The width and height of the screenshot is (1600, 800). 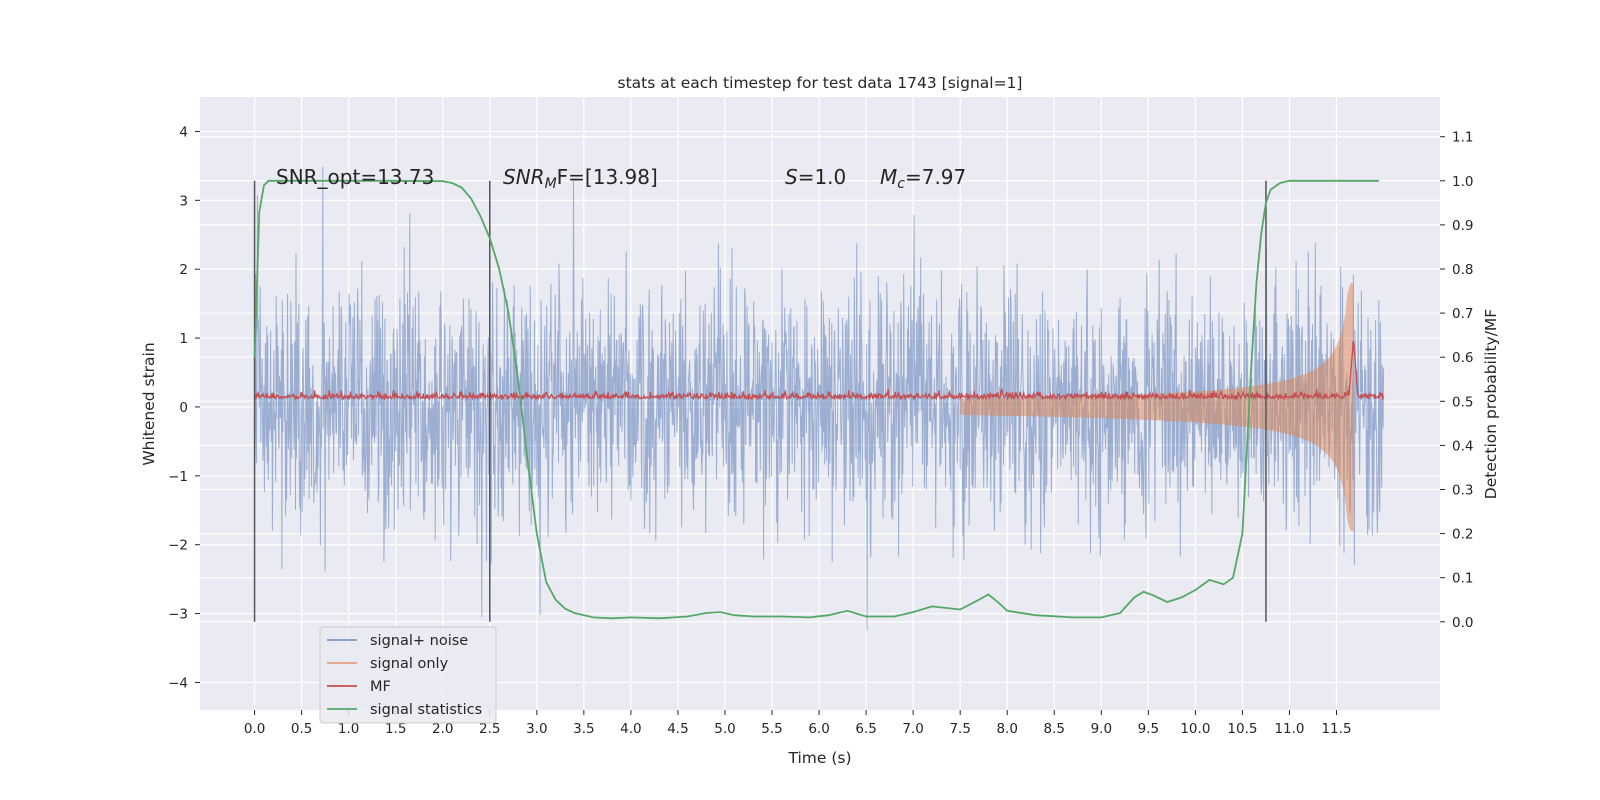 What do you see at coordinates (1462, 490) in the screenshot?
I see `y2-tick-label-3: 0.3` at bounding box center [1462, 490].